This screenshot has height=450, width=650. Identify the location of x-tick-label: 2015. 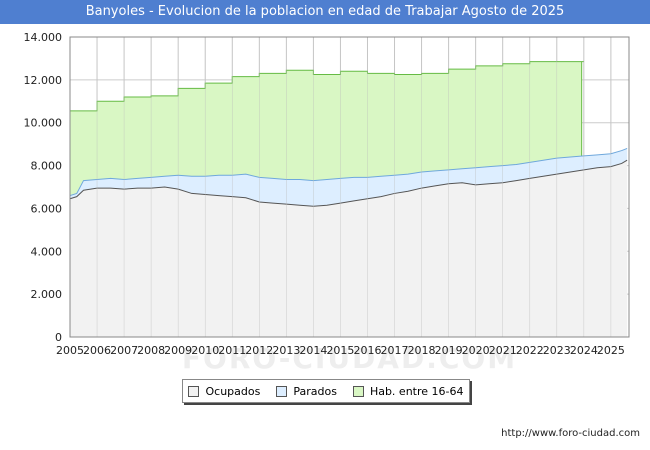
(340, 350).